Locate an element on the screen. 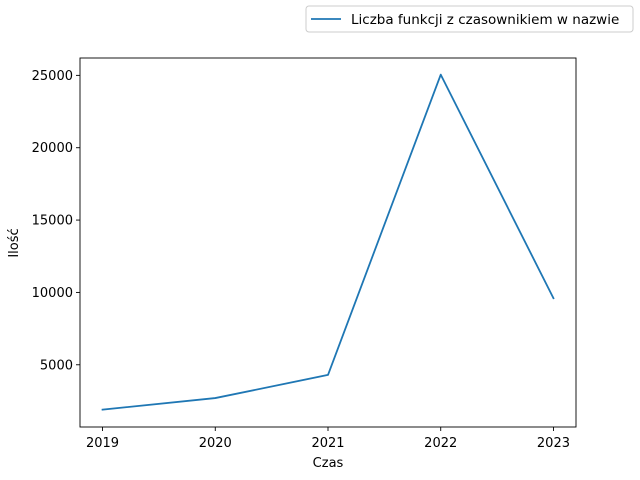  y-tick-label: 25000 is located at coordinates (52, 76).